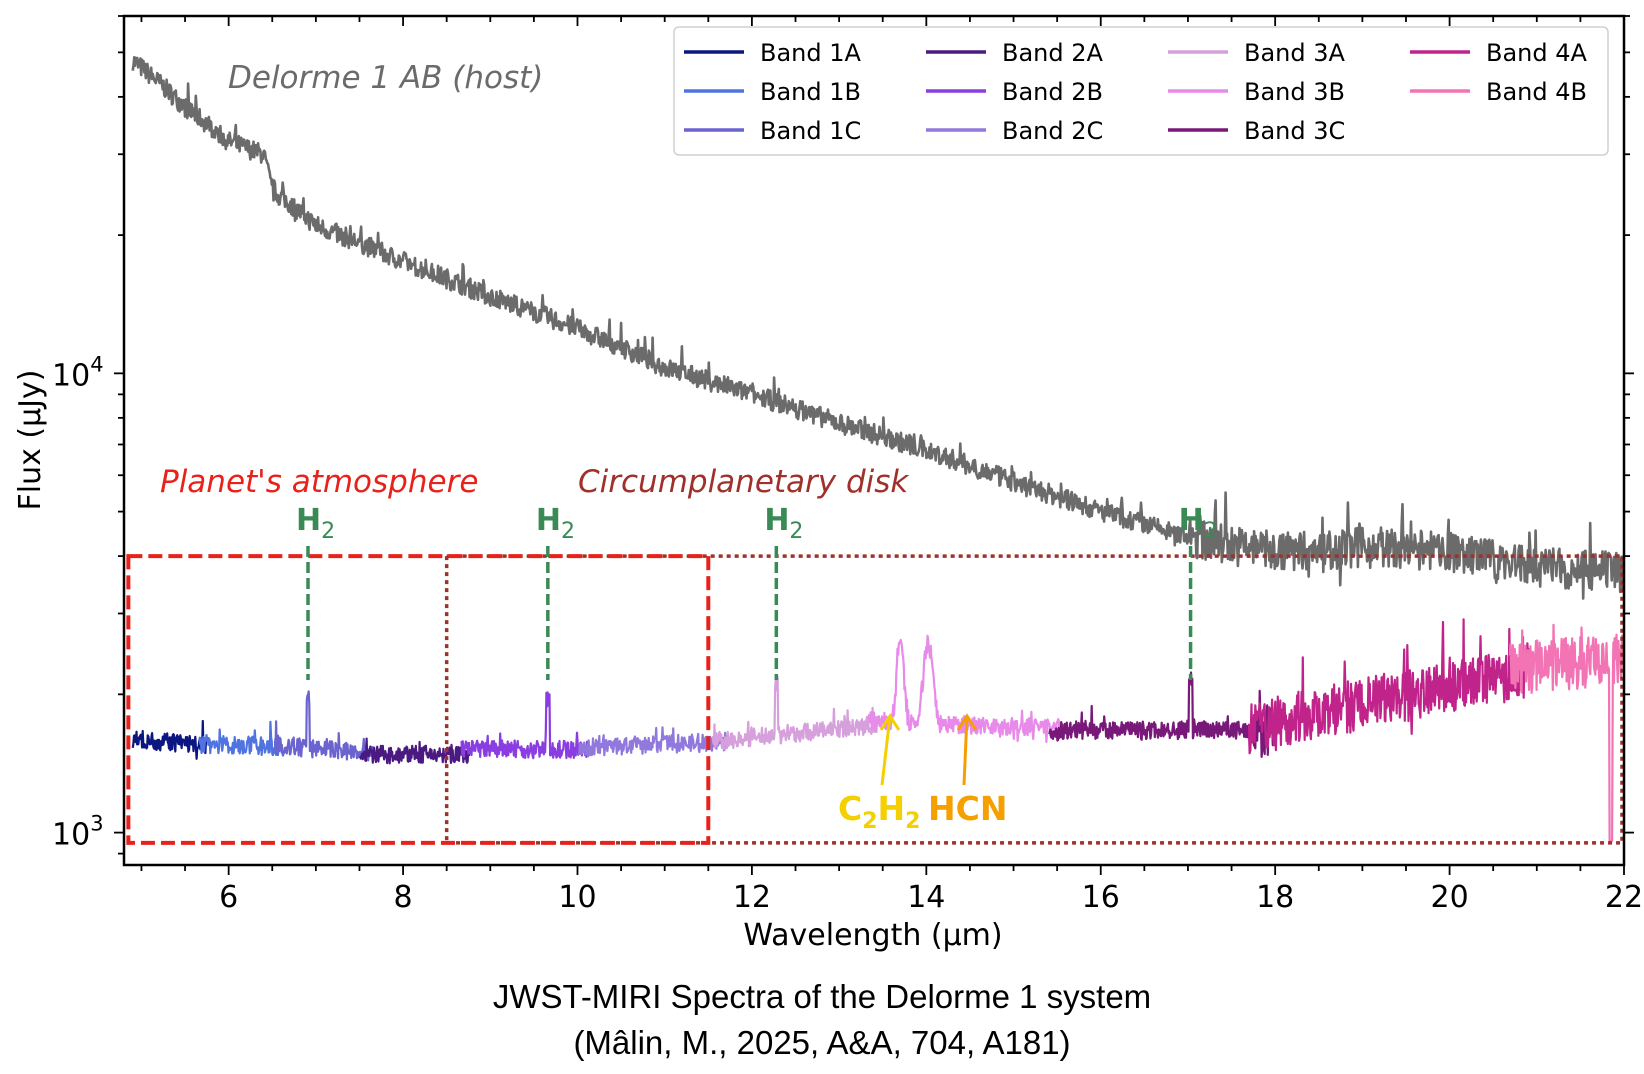 The image size is (1644, 1074). What do you see at coordinates (1390, 686) in the screenshot?
I see `series-line-band-4a` at bounding box center [1390, 686].